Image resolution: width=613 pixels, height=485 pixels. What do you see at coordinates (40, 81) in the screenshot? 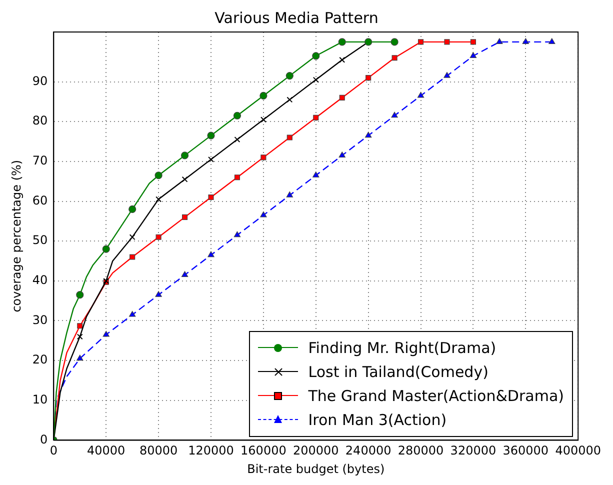
I see `y-tick-label: 90` at bounding box center [40, 81].